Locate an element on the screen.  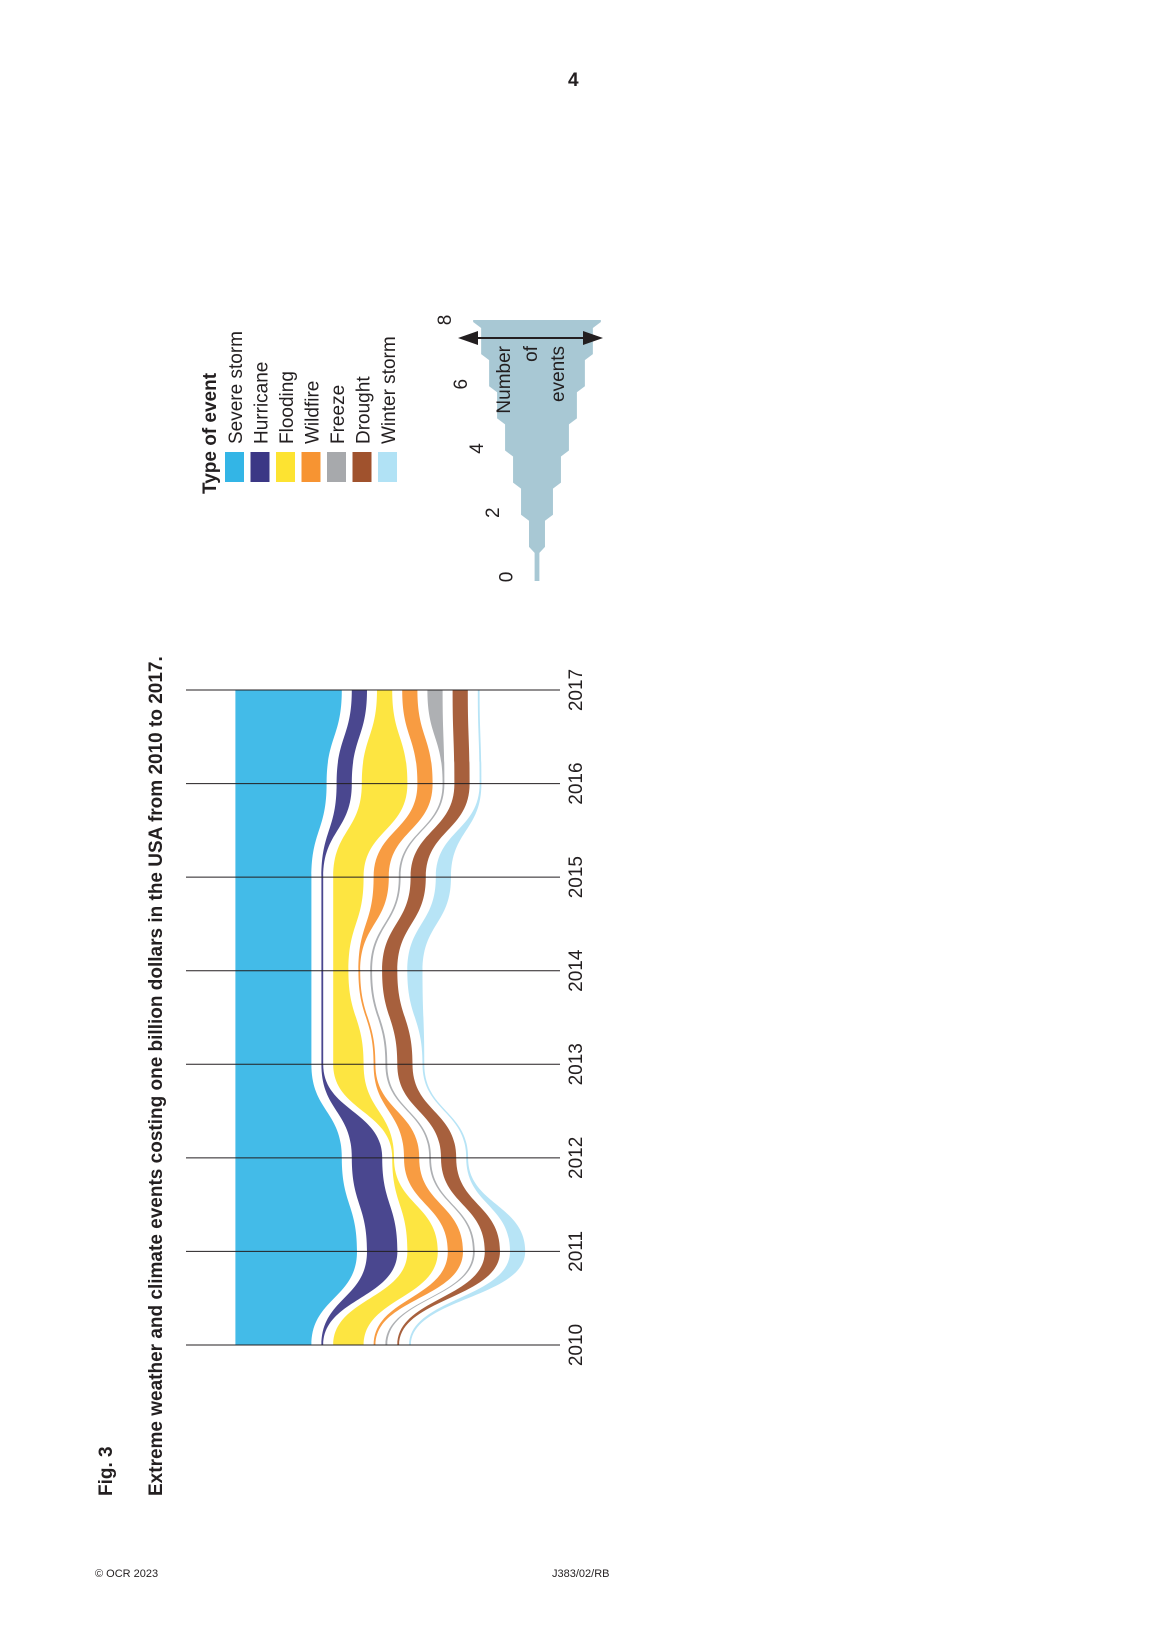
legend-swatch-severe-storm is located at coordinates (234, 467).